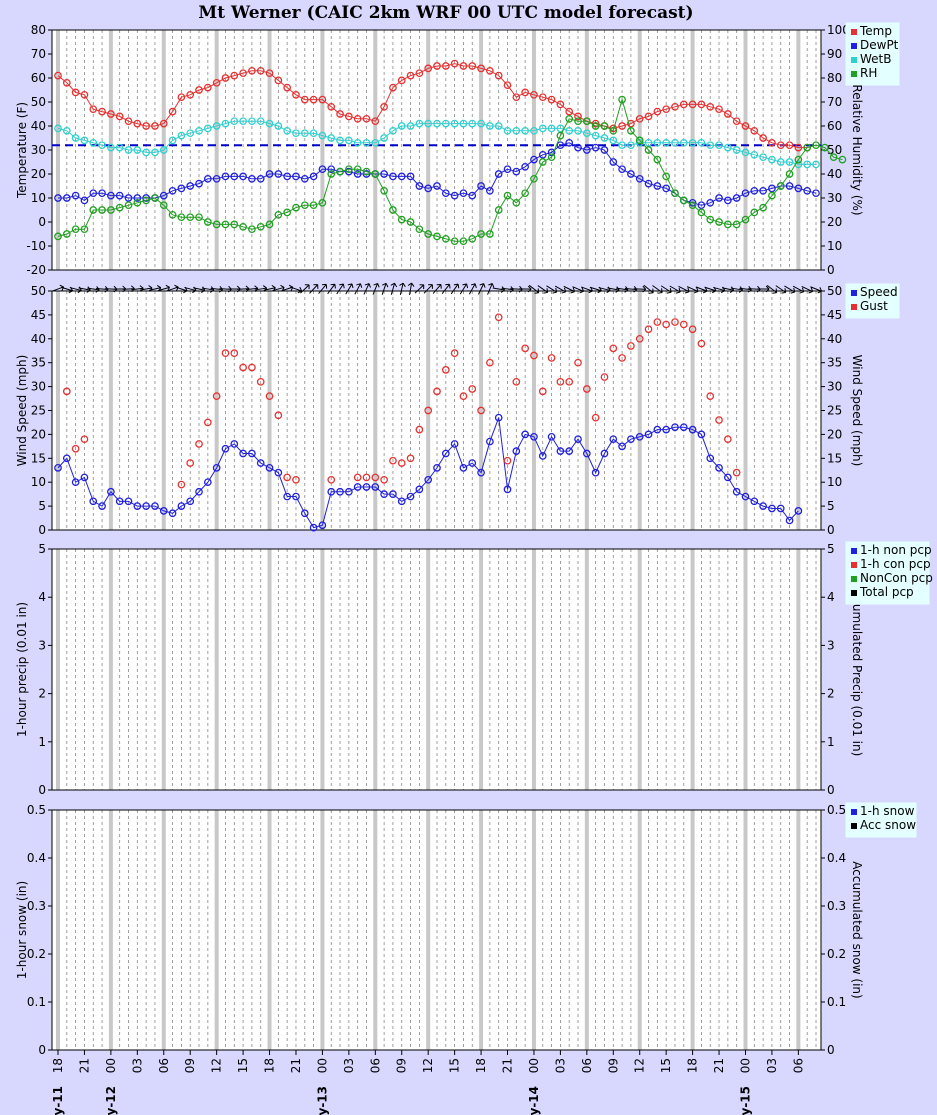 This screenshot has width=937, height=1115. Describe the element at coordinates (42, 530) in the screenshot. I see `ytick-label-left: 0` at that location.